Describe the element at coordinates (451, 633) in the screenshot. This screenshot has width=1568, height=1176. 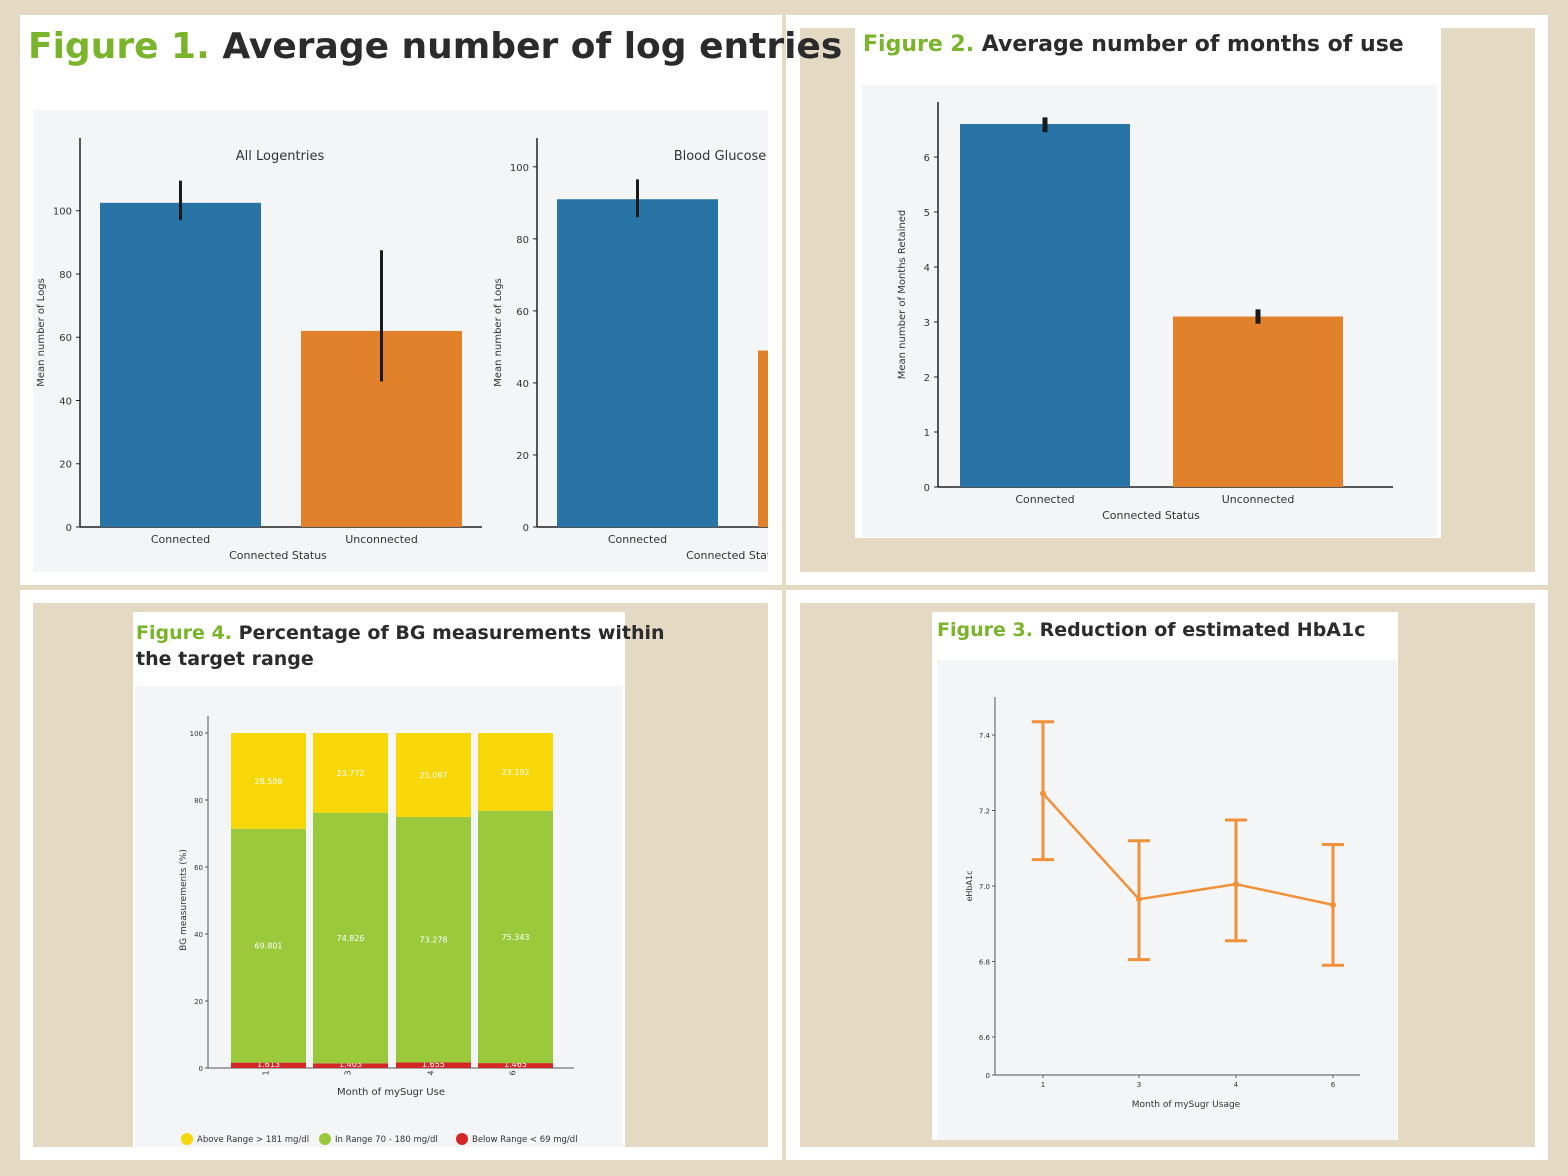
I see `figure4-title-line1: Percentage of BG measurements within` at that location.